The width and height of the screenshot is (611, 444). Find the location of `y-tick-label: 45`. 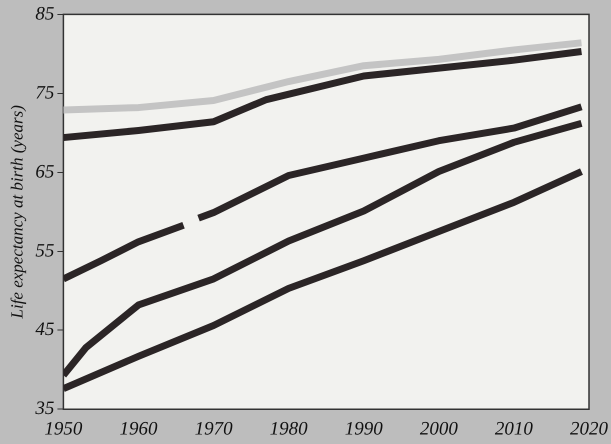

y-tick-label: 45 is located at coordinates (44, 329).